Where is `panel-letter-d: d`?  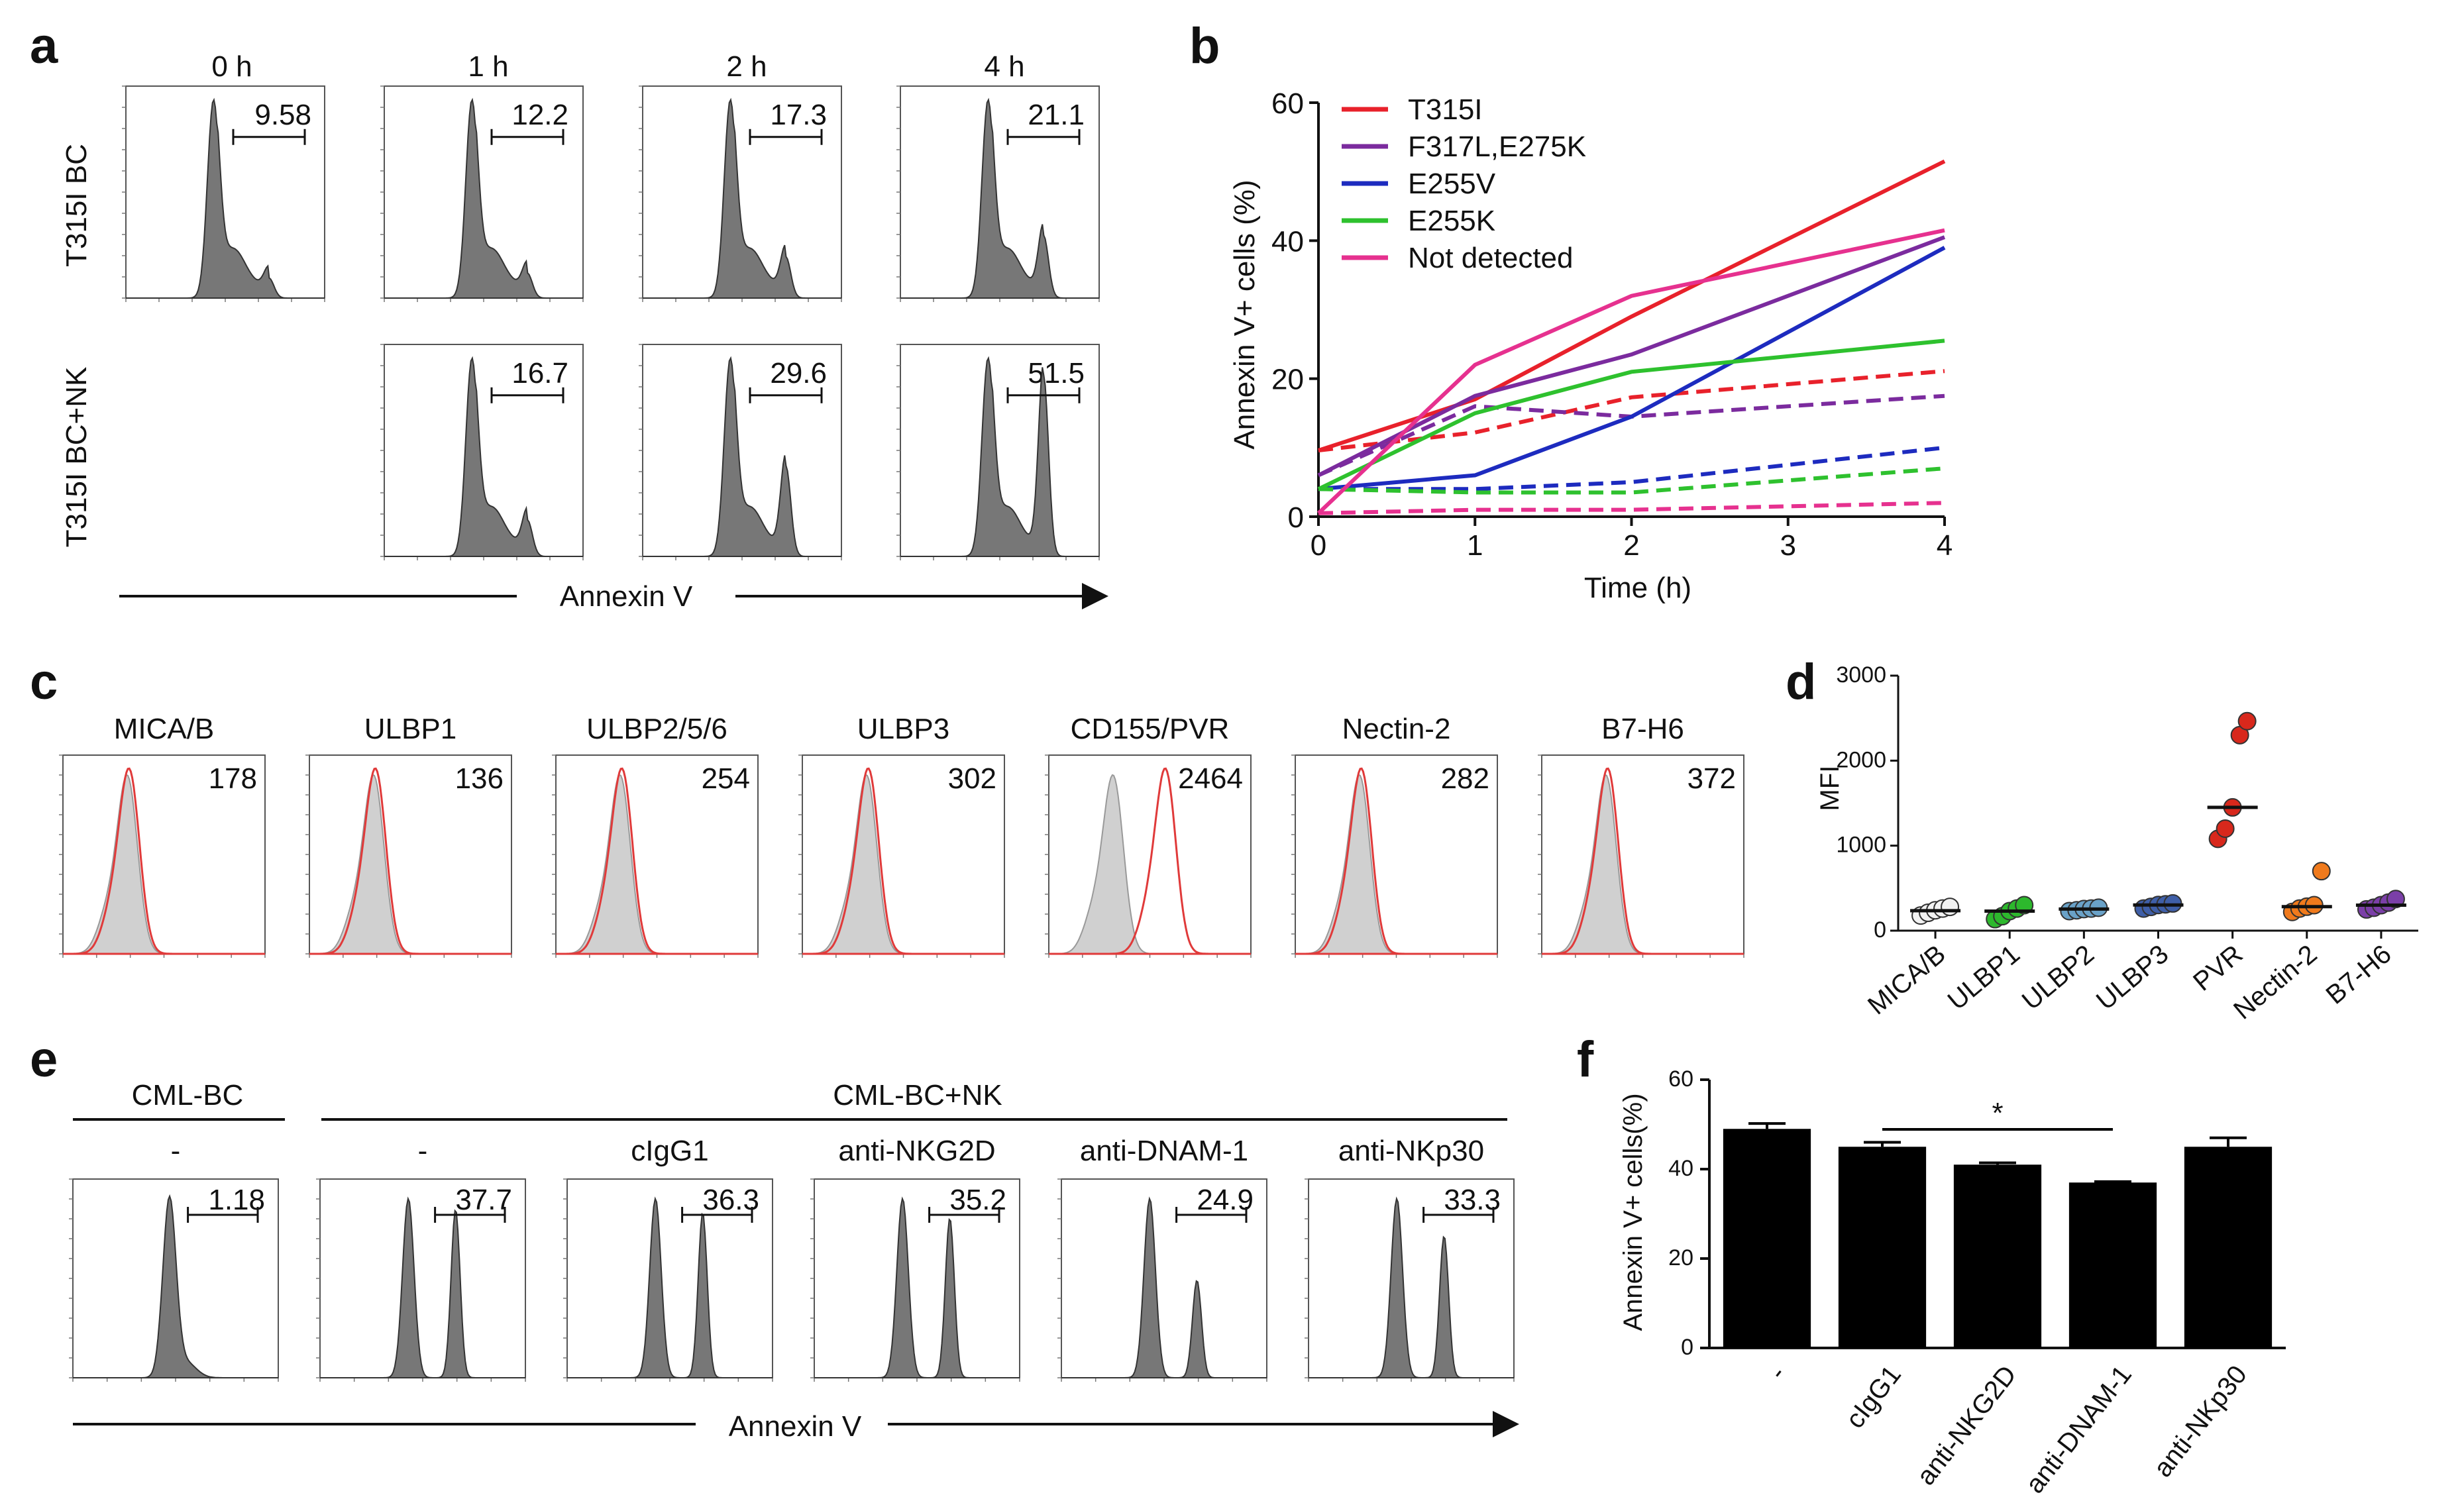 panel-letter-d: d is located at coordinates (1801, 682).